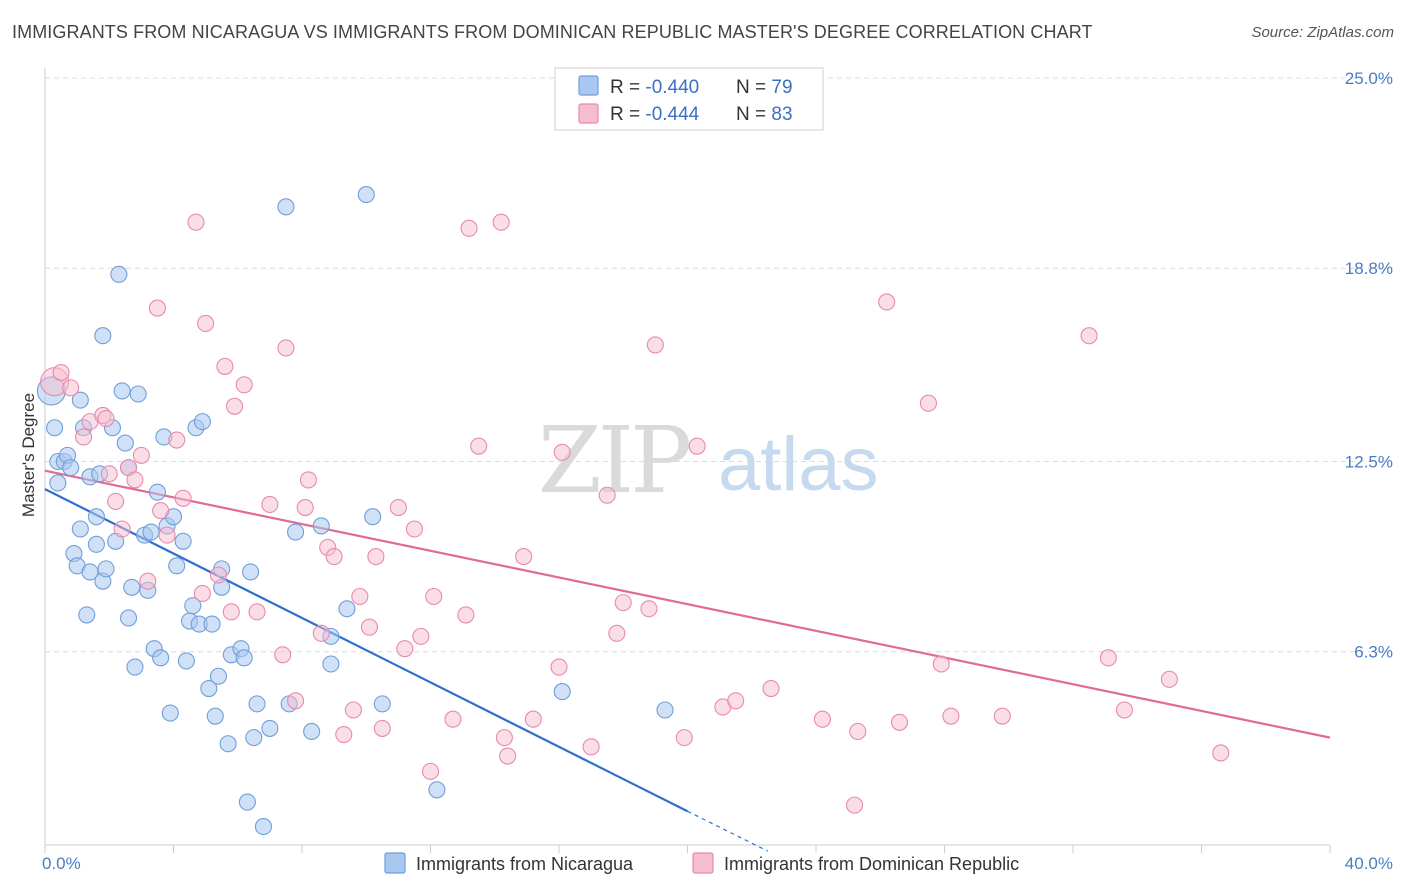  I want to click on trend-line-extension, so click(728, 831).